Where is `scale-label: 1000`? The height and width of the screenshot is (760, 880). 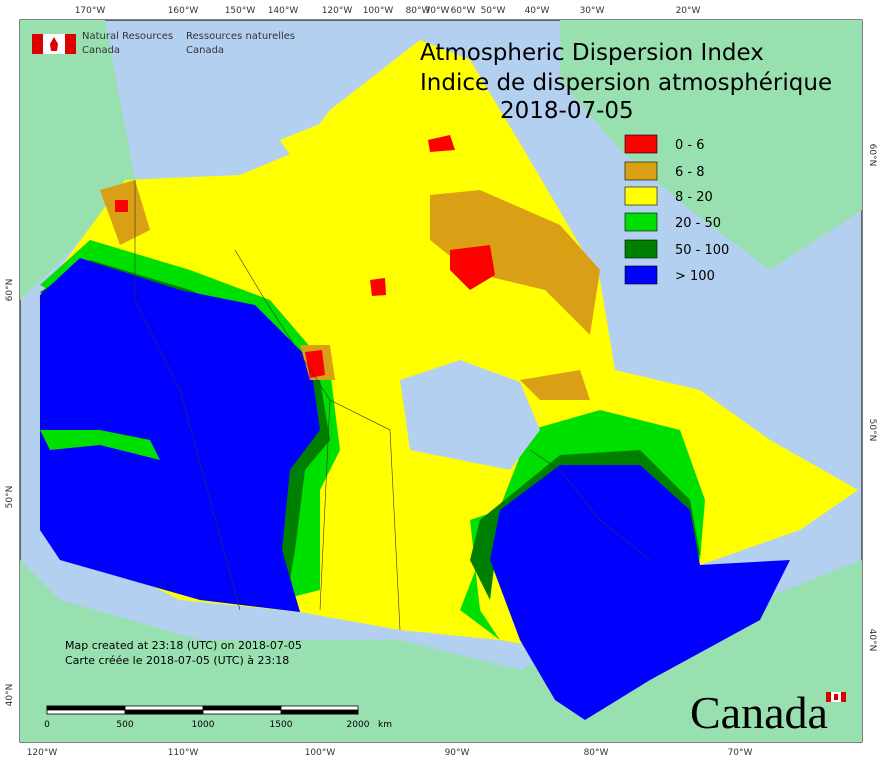
scale-label: 1000 is located at coordinates (203, 725).